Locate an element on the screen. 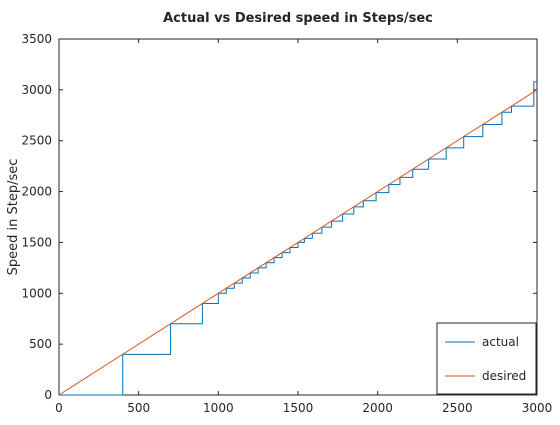  y-tick-label: 0 is located at coordinates (48, 395).